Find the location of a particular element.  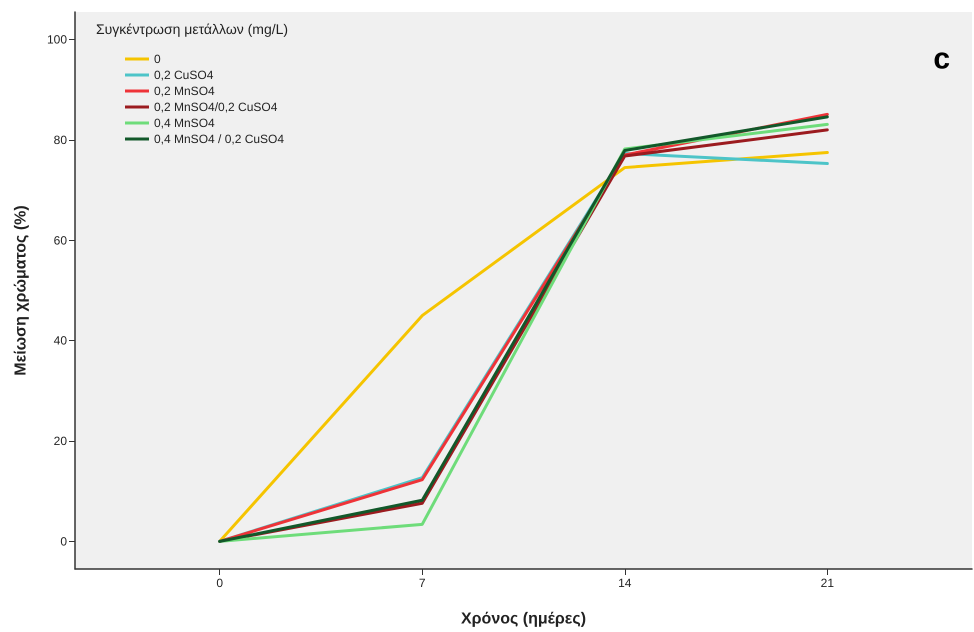

legend-label: 0,2 CuSO4 is located at coordinates (184, 75).